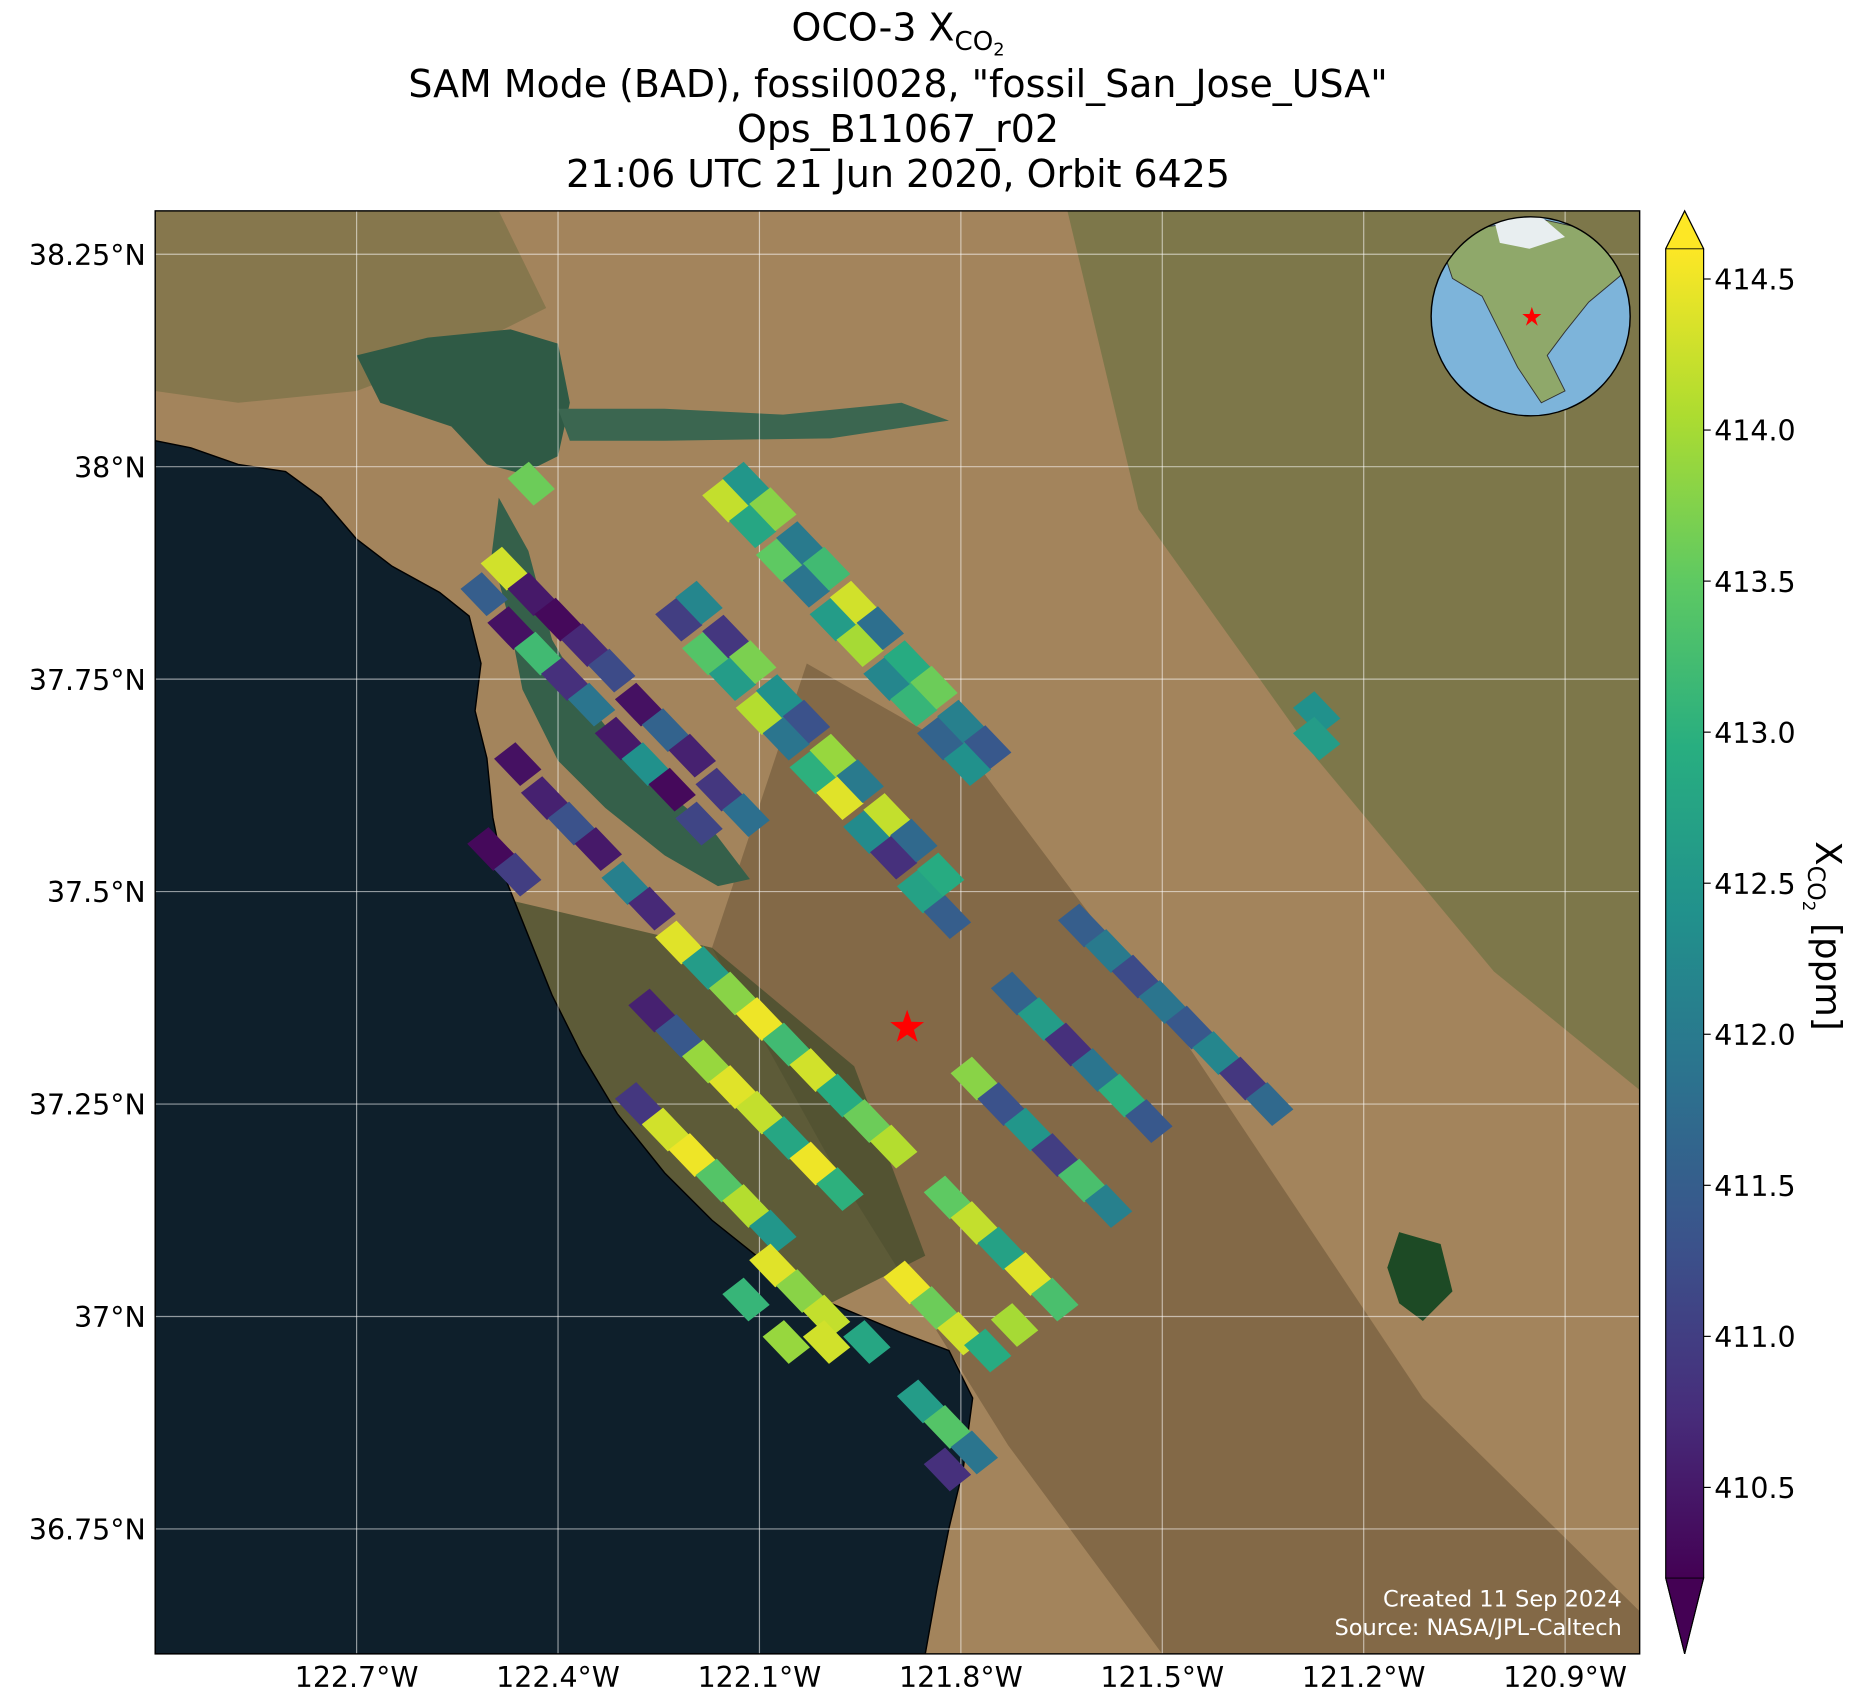 The image size is (1860, 1706). What do you see at coordinates (1754, 431) in the screenshot?
I see `colorbar-tick-label: 414.0` at bounding box center [1754, 431].